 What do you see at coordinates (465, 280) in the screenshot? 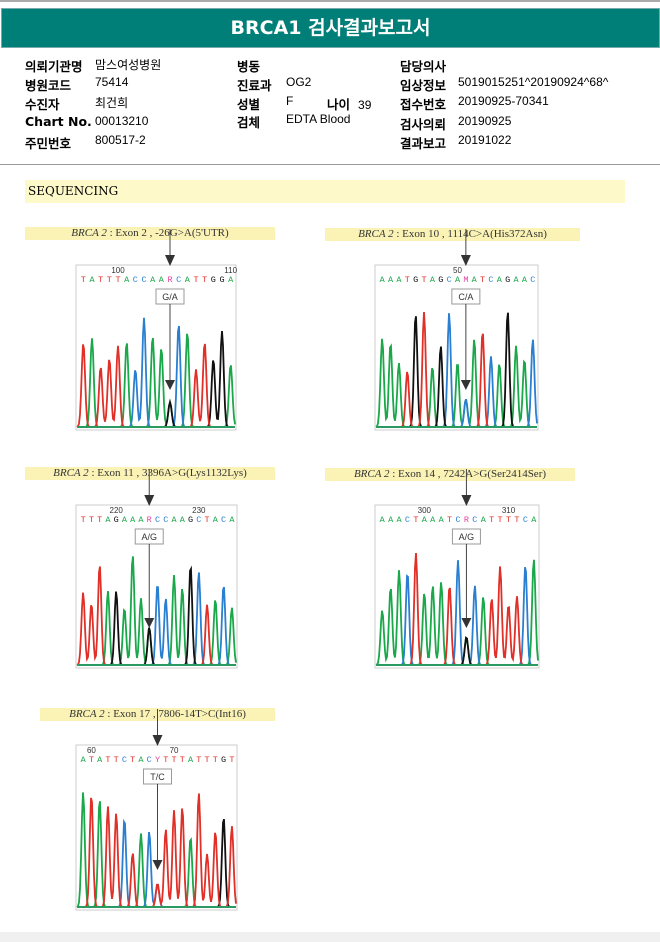
I see `base-call: M` at bounding box center [465, 280].